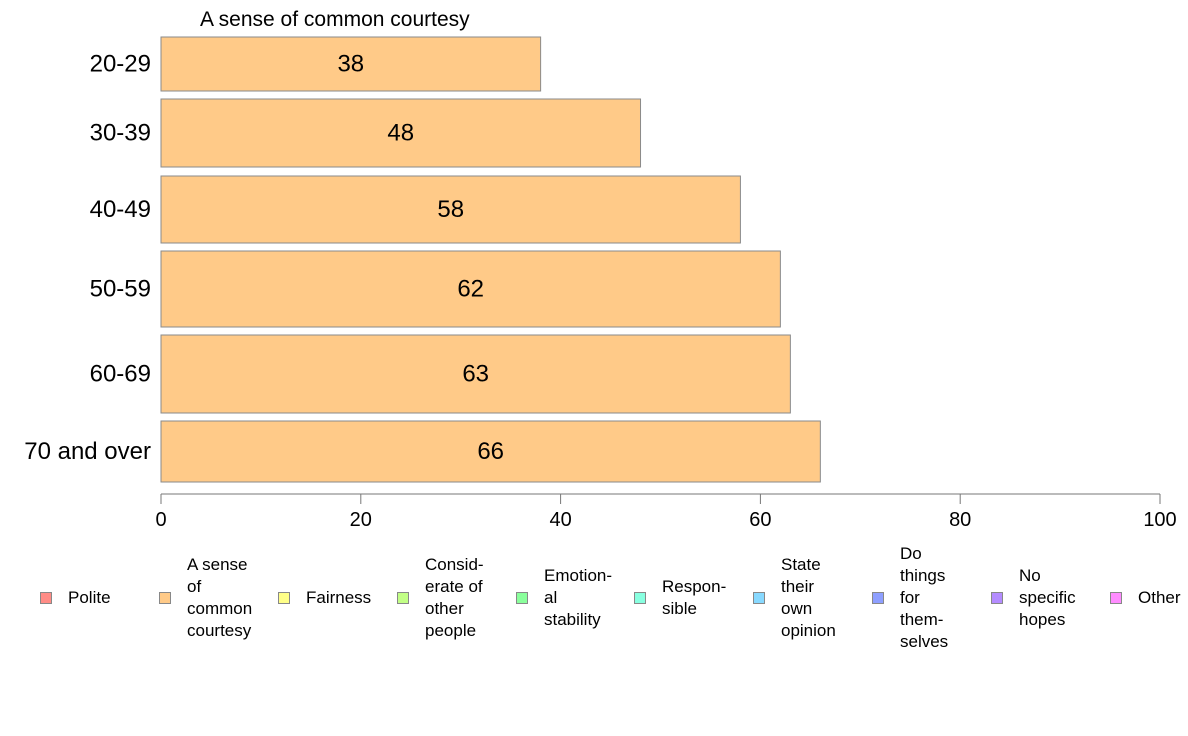 The image size is (1188, 736). Describe the element at coordinates (694, 597) in the screenshot. I see `legend-label: Respon- sible` at that location.